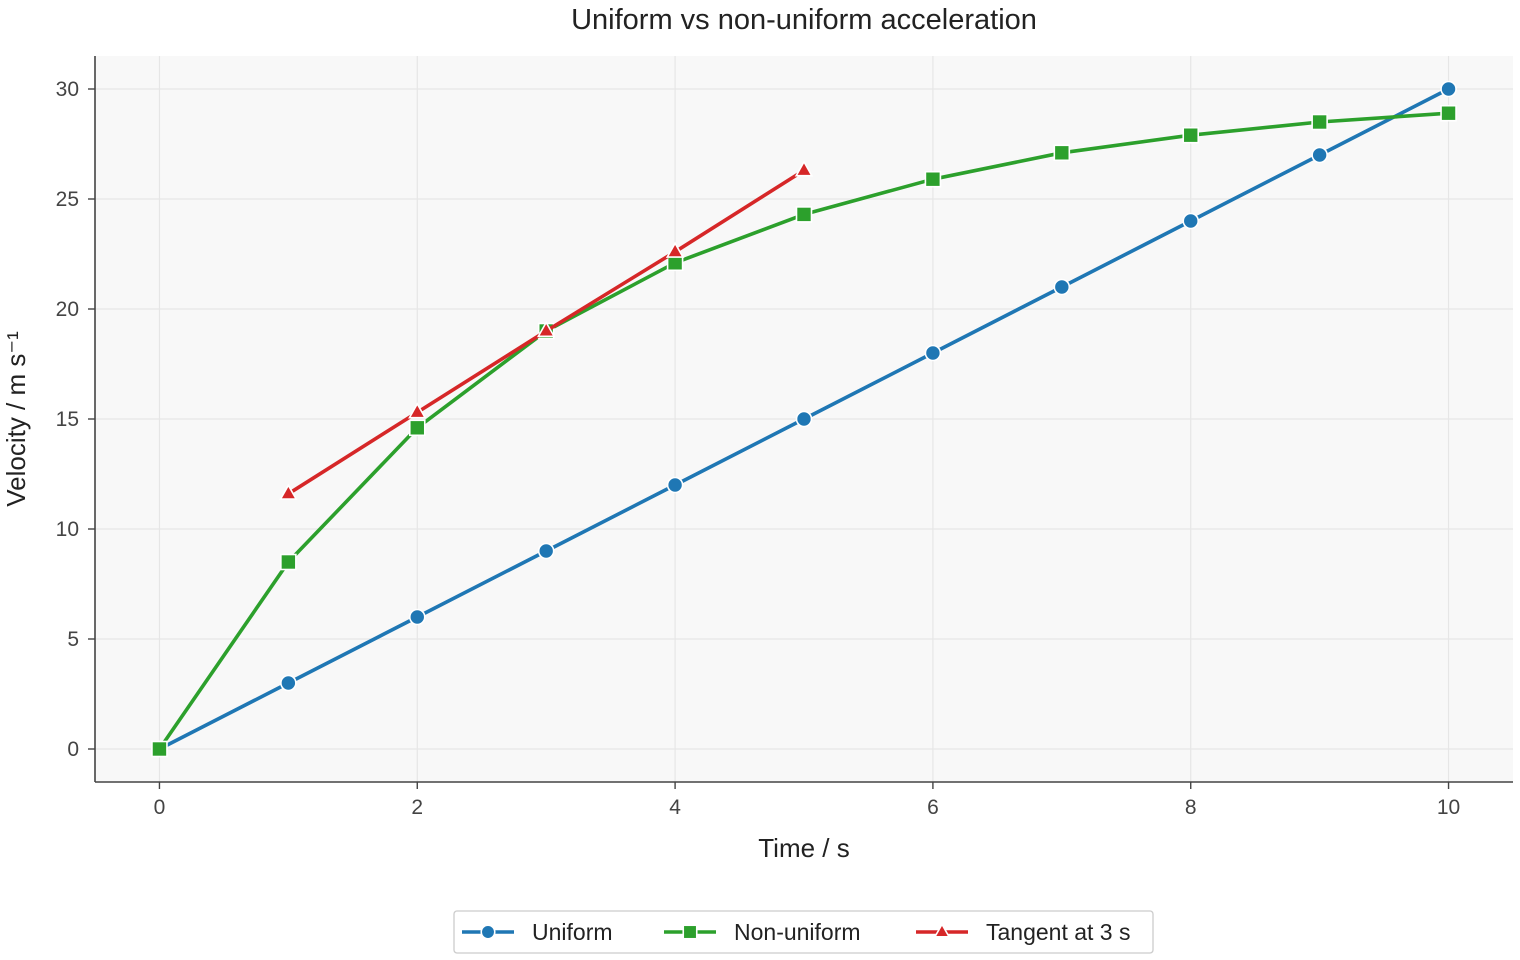 The height and width of the screenshot is (960, 1520). I want to click on y-tick-label-3: 15, so click(67, 419).